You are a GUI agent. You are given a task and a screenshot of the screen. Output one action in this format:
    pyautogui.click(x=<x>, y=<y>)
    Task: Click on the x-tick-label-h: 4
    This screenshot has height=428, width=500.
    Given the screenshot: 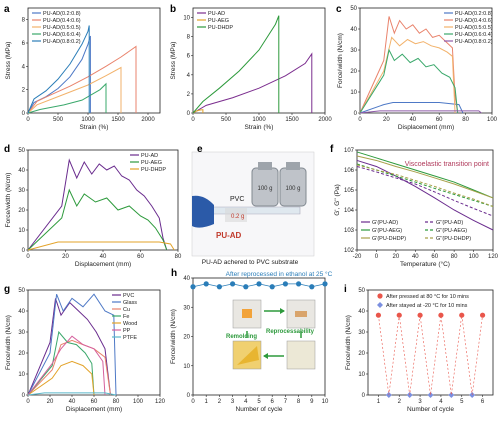 What is the action you would take?
    pyautogui.click(x=246, y=402)
    